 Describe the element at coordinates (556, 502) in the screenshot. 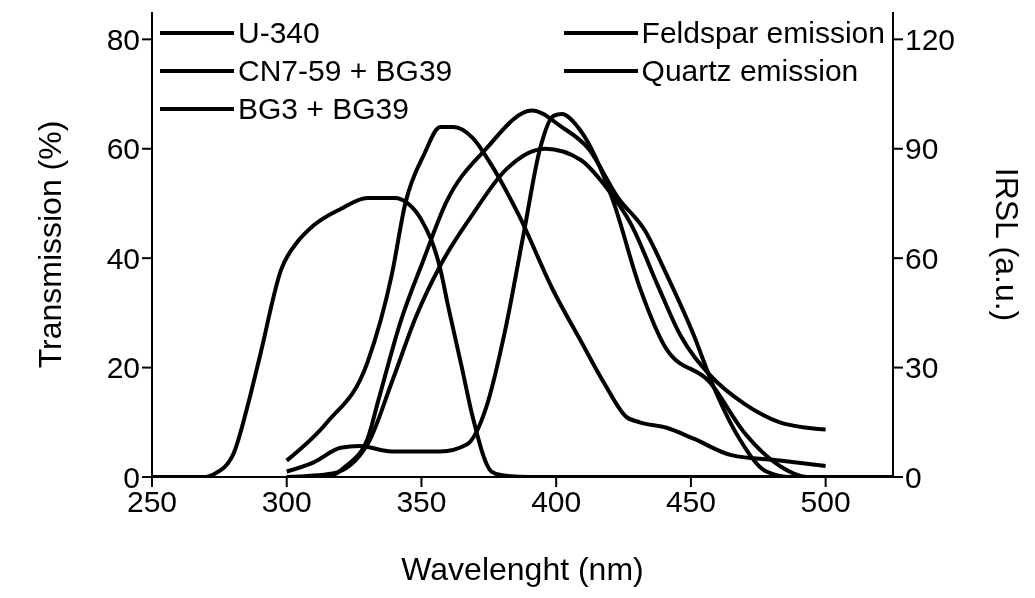

I see `x-tick-label: 400` at that location.